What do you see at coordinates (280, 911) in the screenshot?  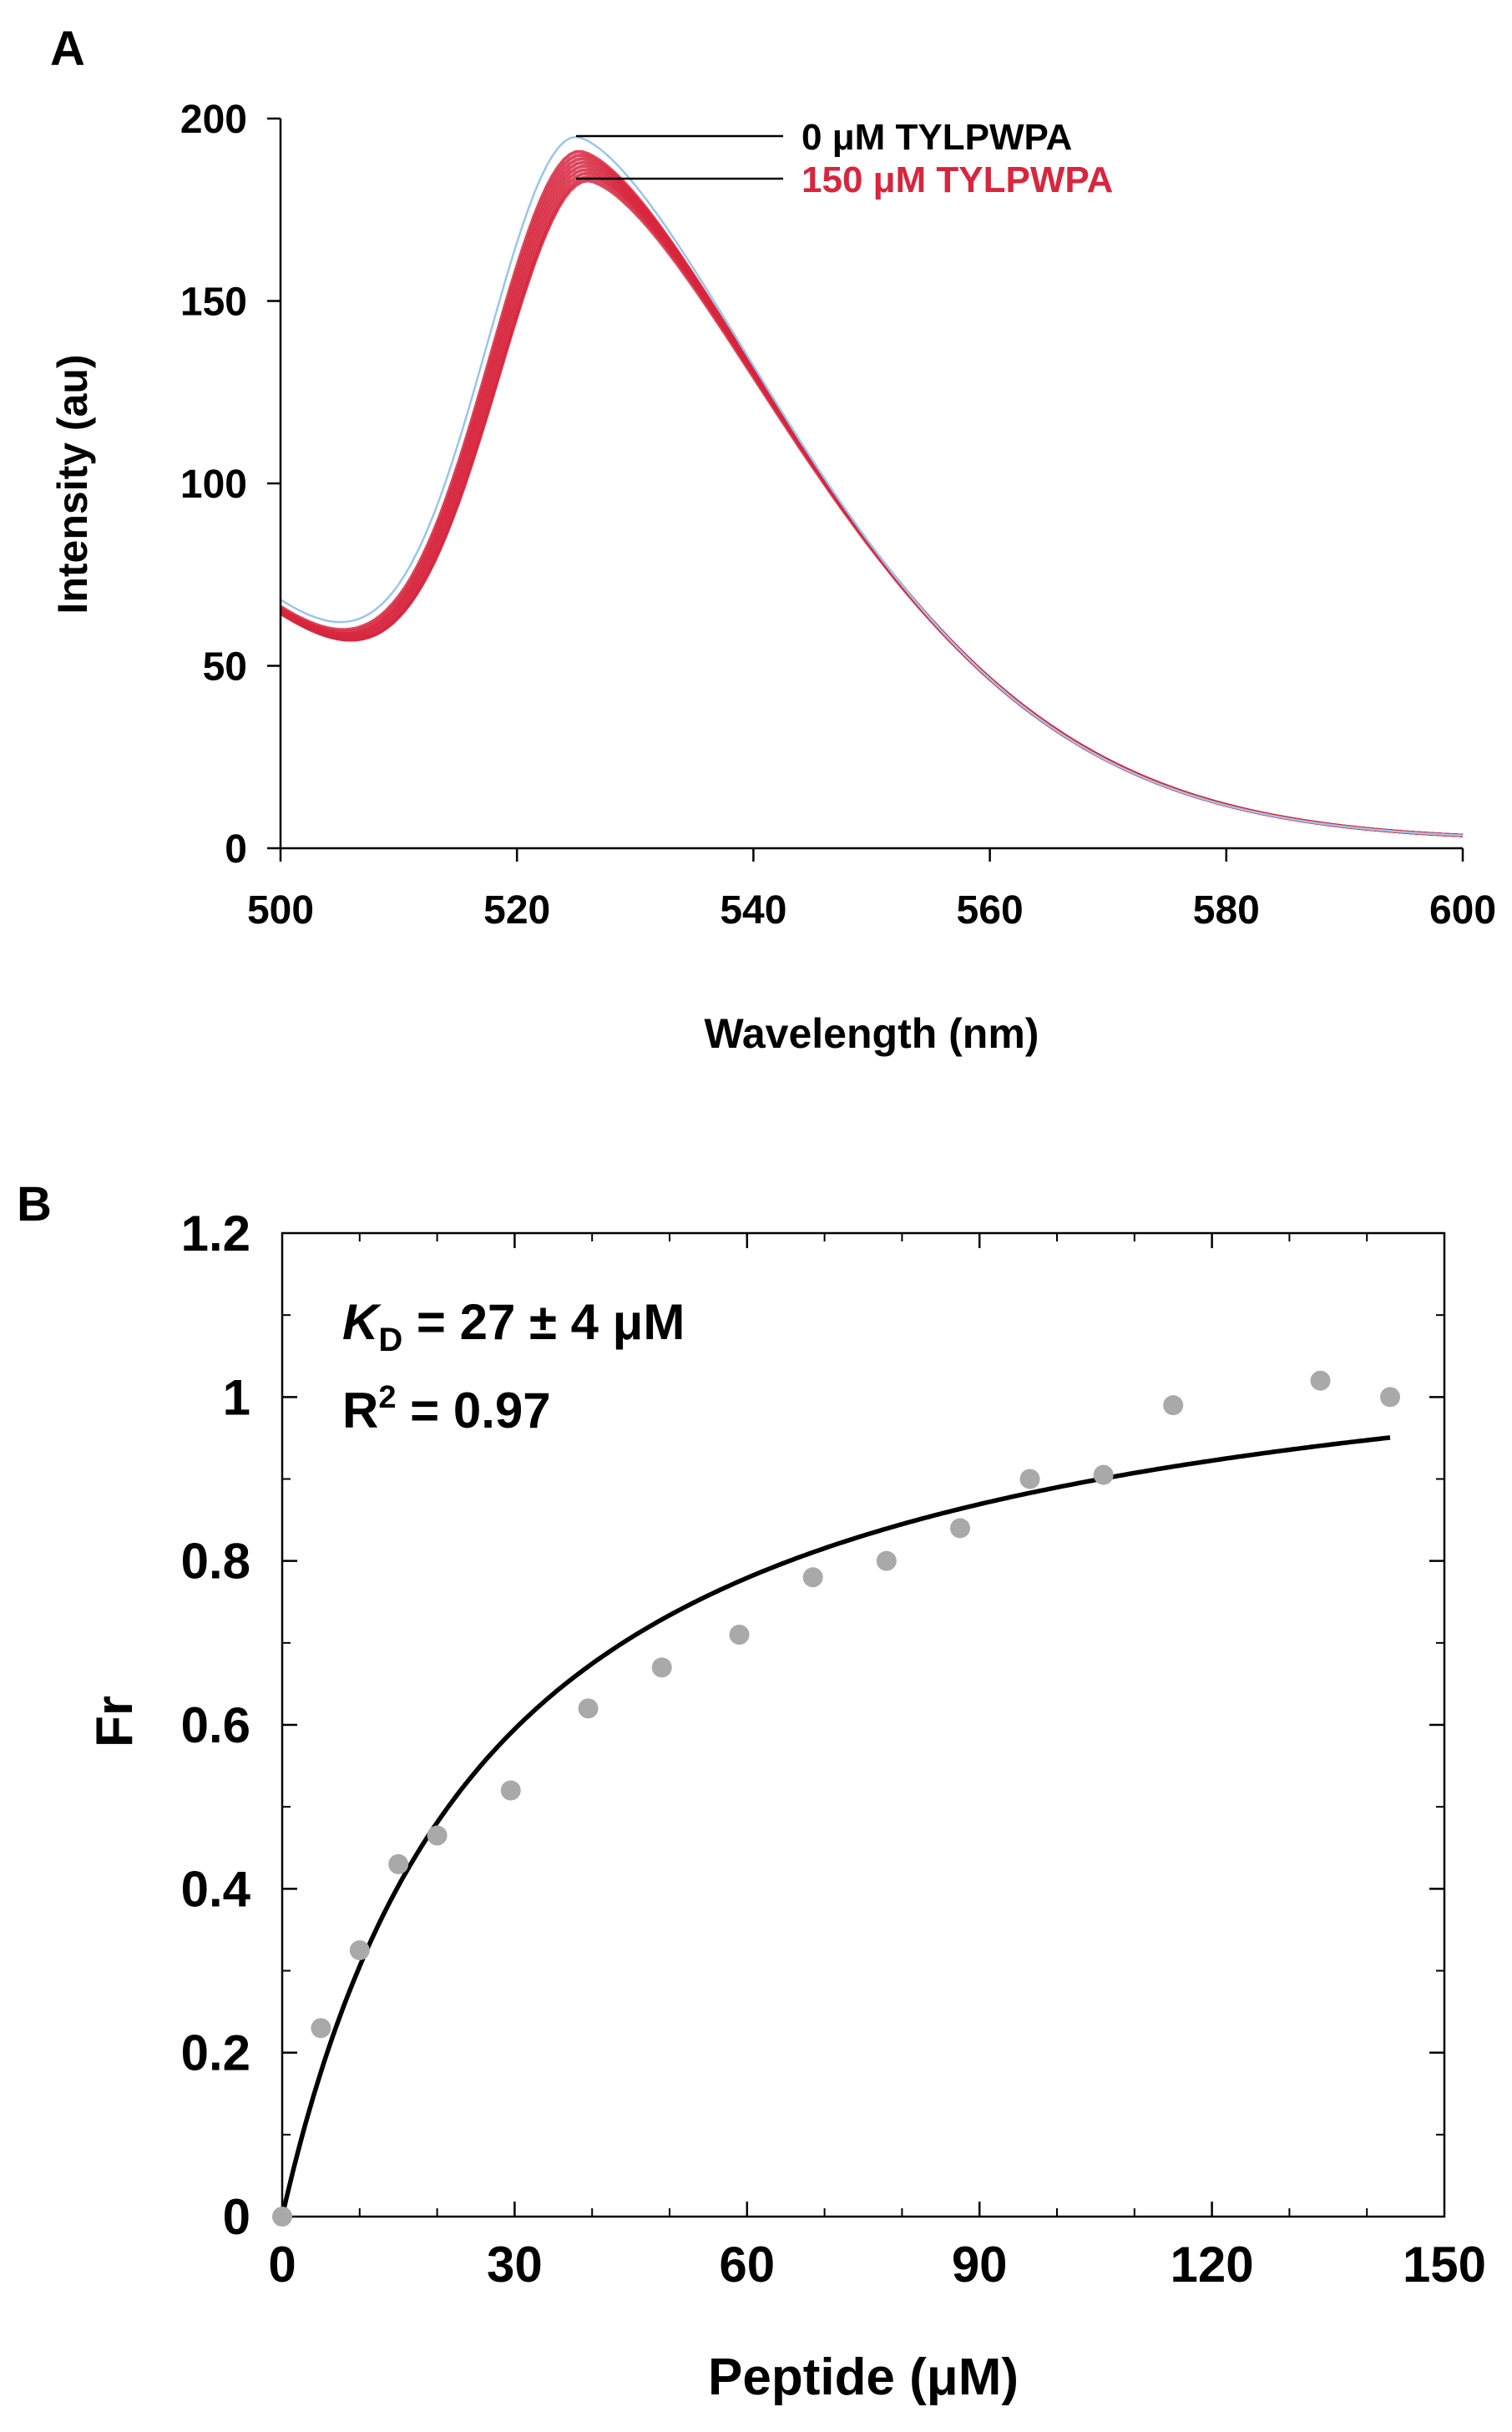 I see `x-tick-label: 500` at bounding box center [280, 911].